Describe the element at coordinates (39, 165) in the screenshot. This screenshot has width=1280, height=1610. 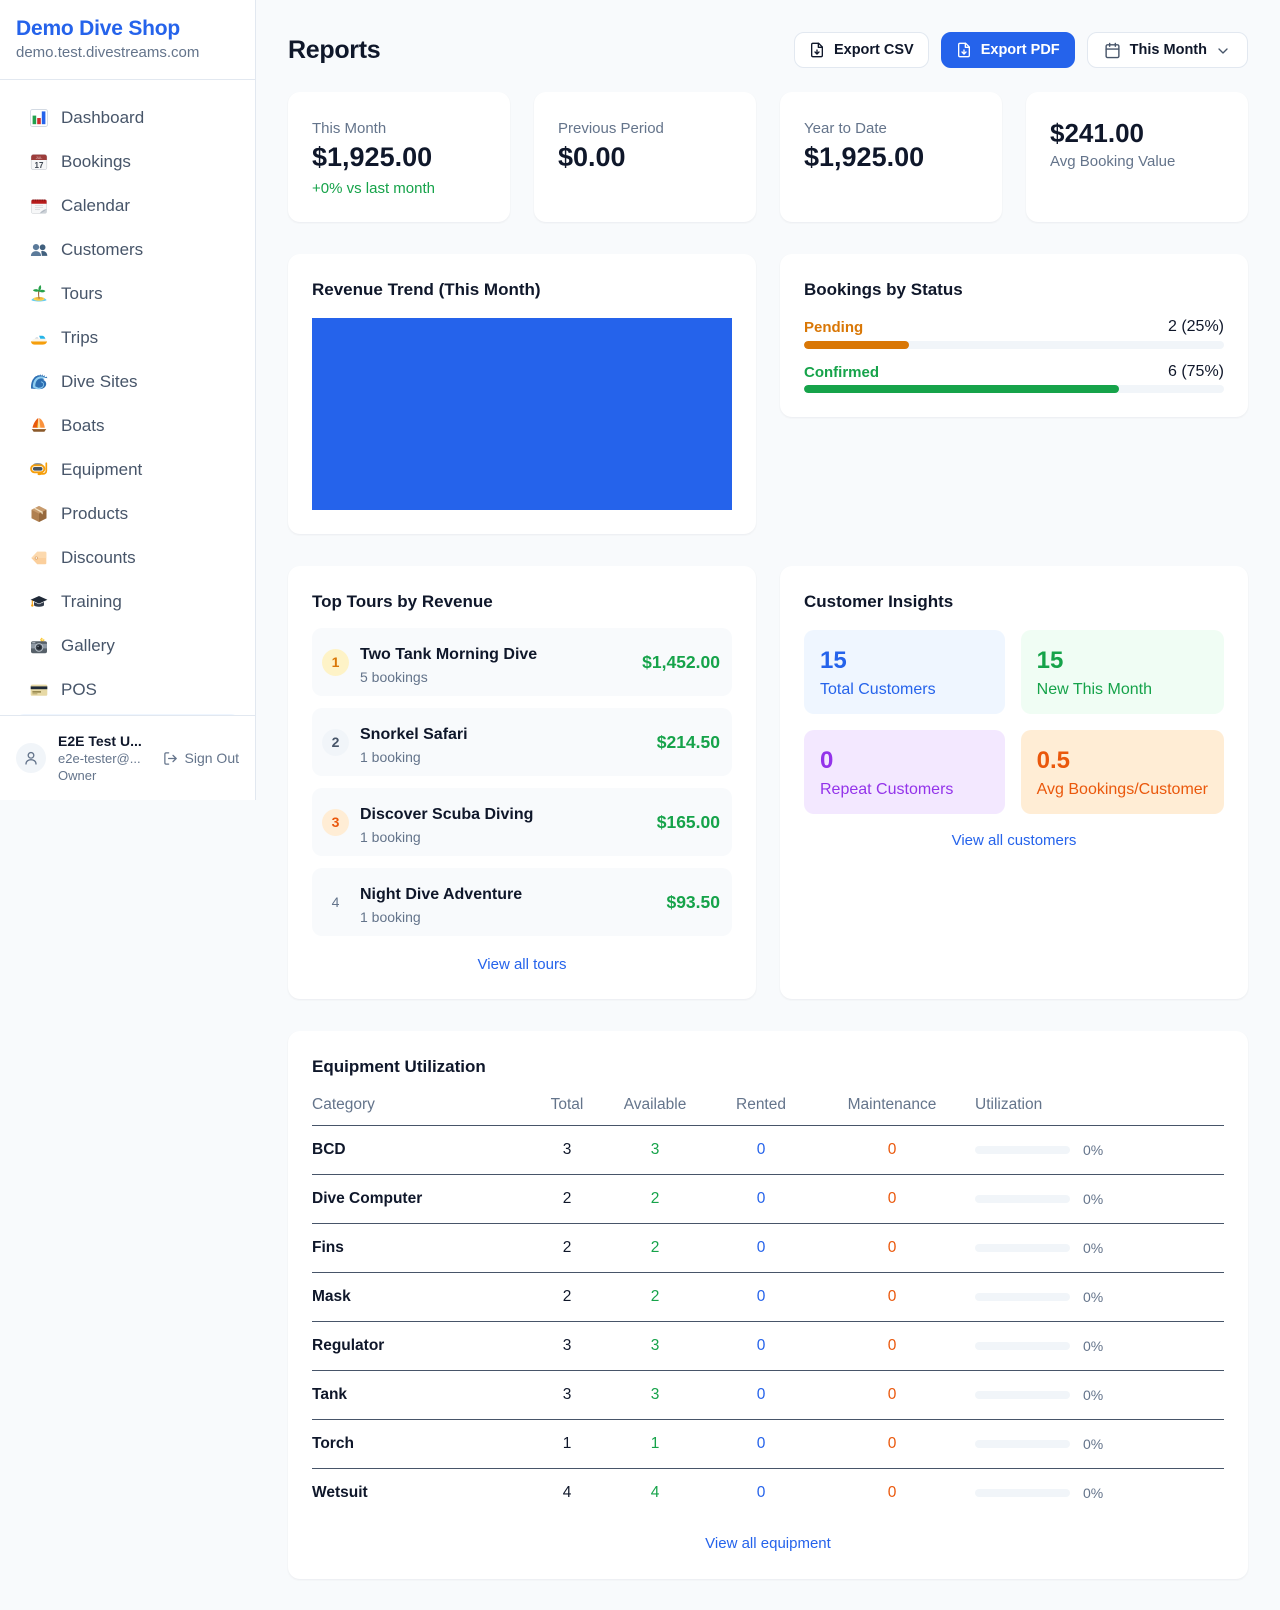
I see `svg-text: 17` at that location.